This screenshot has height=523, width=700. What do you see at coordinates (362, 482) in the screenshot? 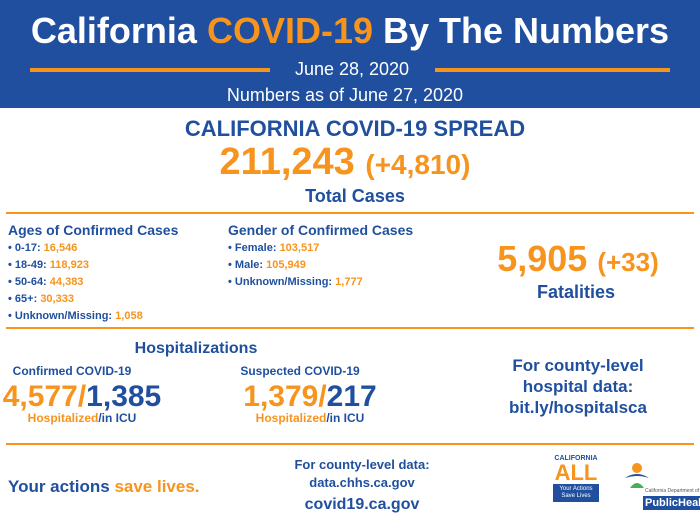
I see `county-data-url: data.chhs.ca.gov` at bounding box center [362, 482].